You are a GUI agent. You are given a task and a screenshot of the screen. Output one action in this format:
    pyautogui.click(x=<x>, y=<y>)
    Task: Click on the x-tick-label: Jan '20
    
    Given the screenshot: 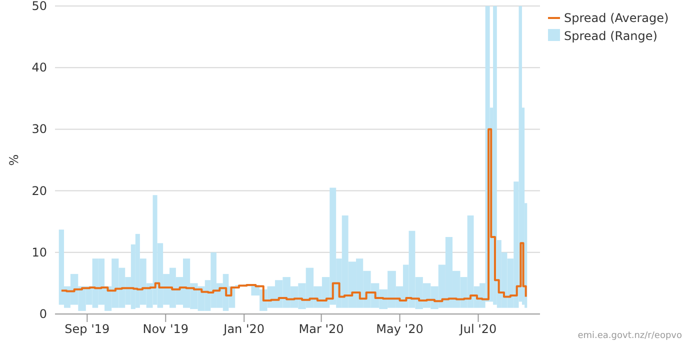 What is the action you would take?
    pyautogui.click(x=243, y=329)
    